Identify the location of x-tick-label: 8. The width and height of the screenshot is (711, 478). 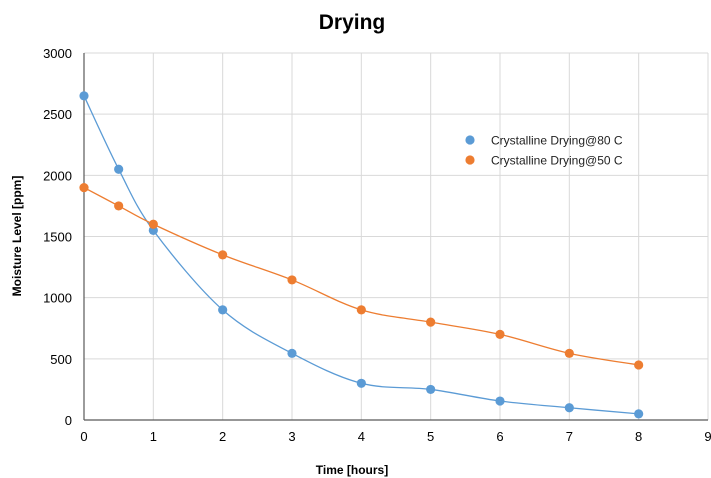
(638, 436).